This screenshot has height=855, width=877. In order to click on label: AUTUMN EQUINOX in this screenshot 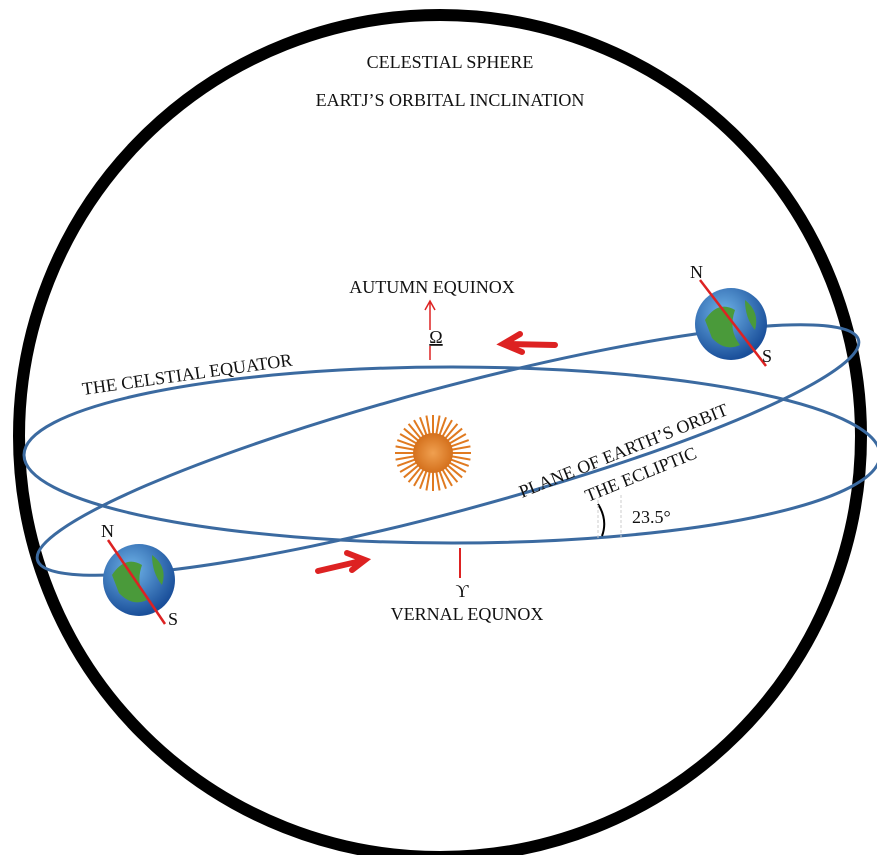, I will do `click(431, 287)`.